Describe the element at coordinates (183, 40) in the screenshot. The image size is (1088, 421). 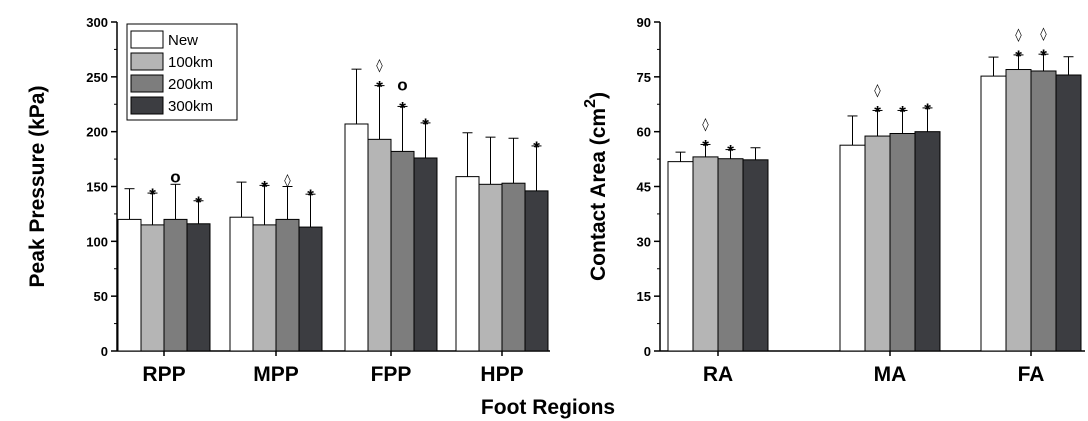
I see `legend-label-New: New` at that location.